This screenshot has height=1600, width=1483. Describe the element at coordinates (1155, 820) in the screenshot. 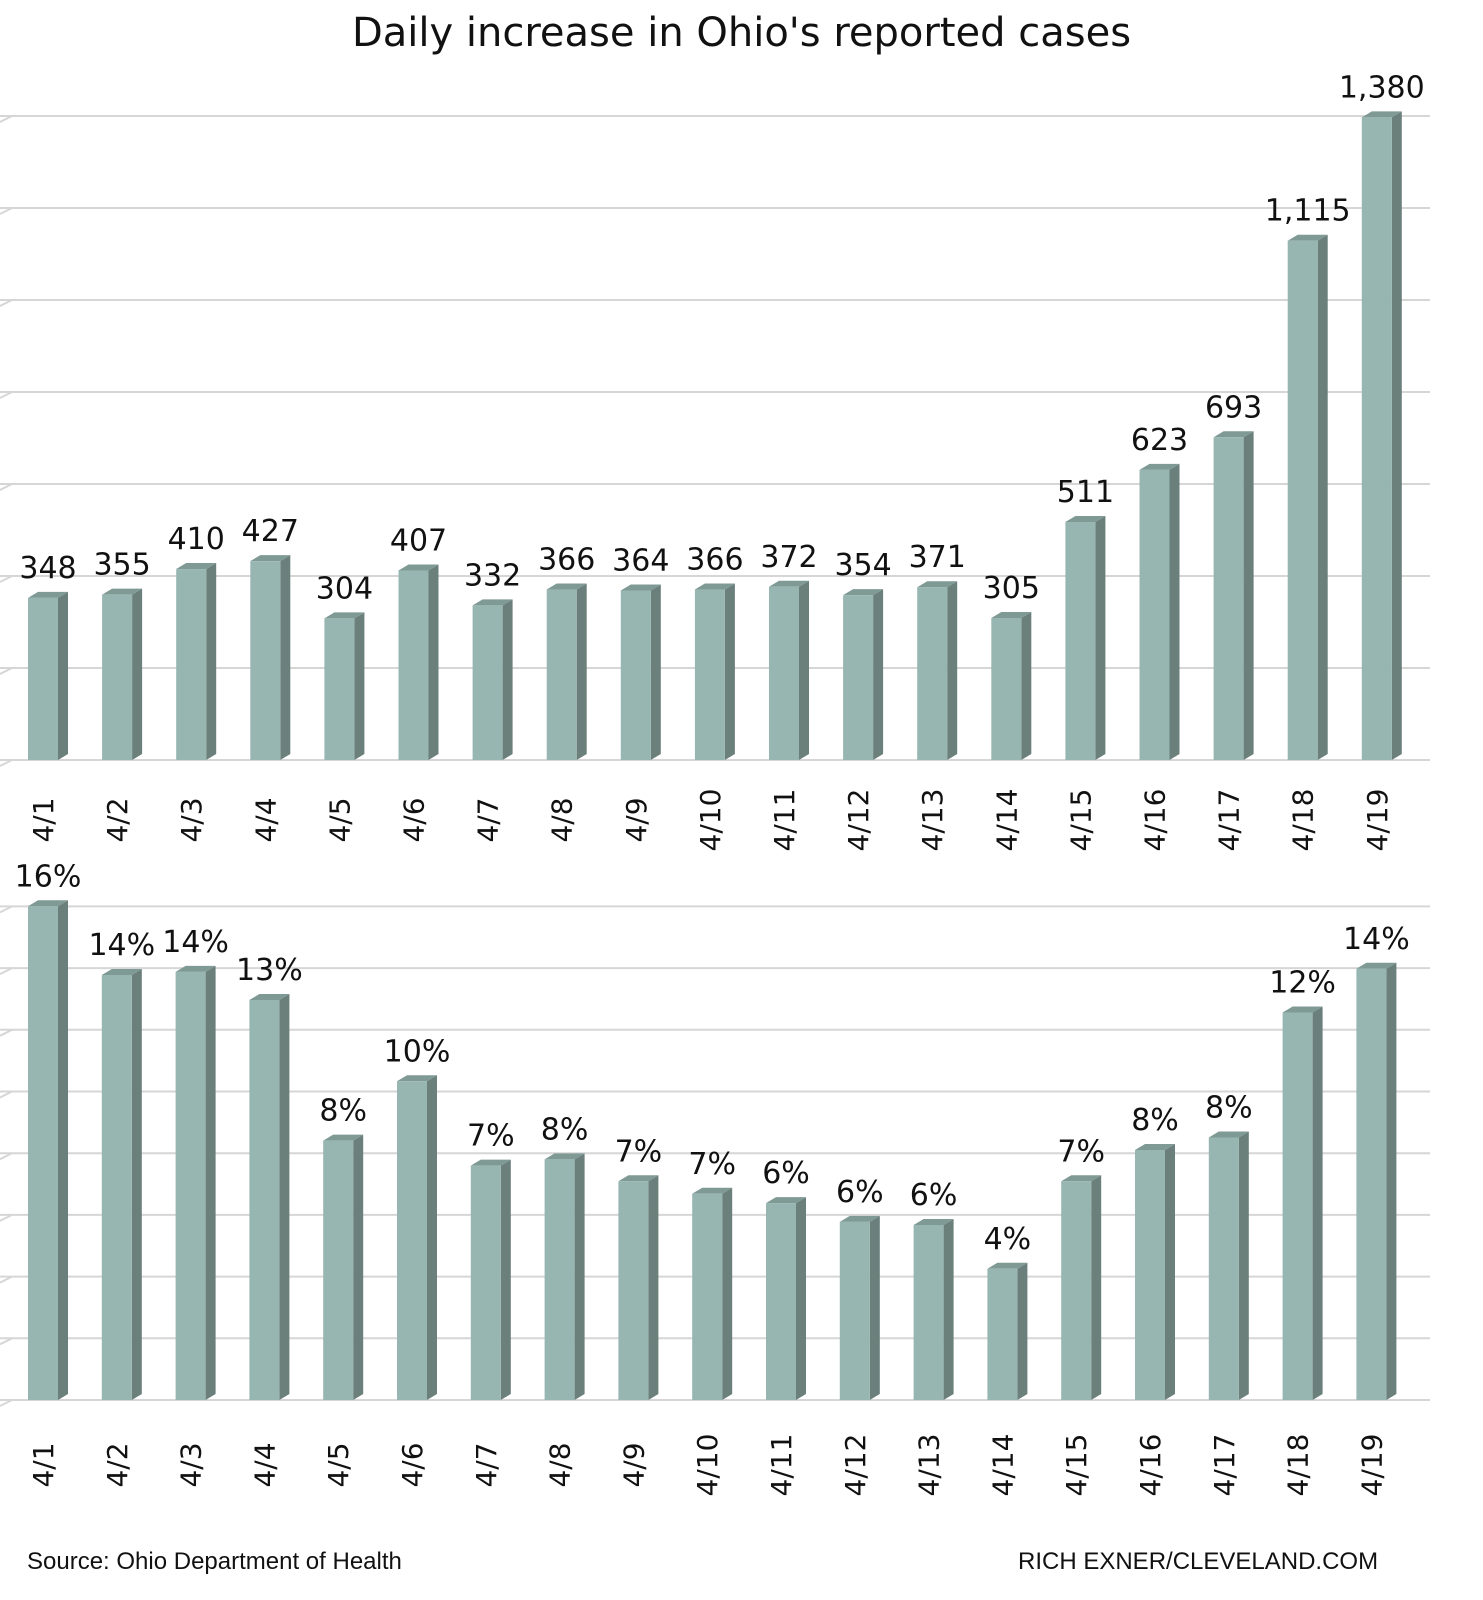

I see `top-category-label: 4/16` at that location.